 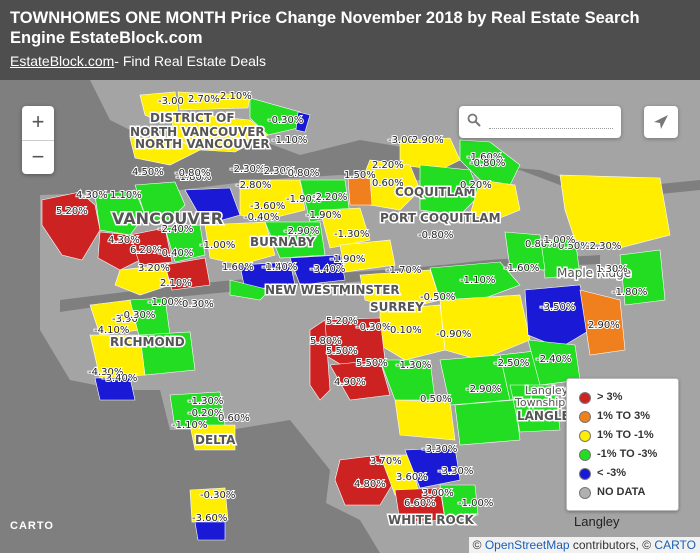 I want to click on price-change-label: -1.00%, so click(x=557, y=240).